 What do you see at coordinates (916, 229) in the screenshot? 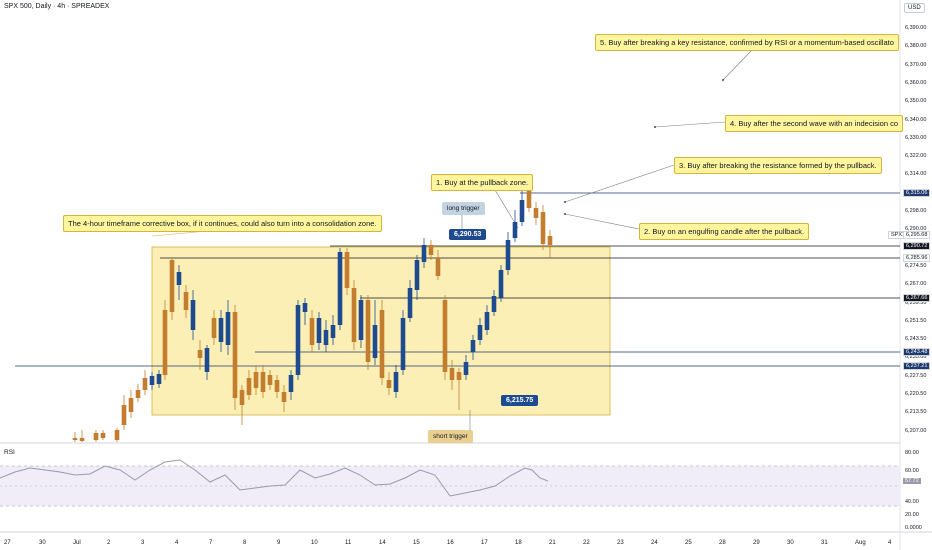
I see `price-tick: 6,290.00` at bounding box center [916, 229].